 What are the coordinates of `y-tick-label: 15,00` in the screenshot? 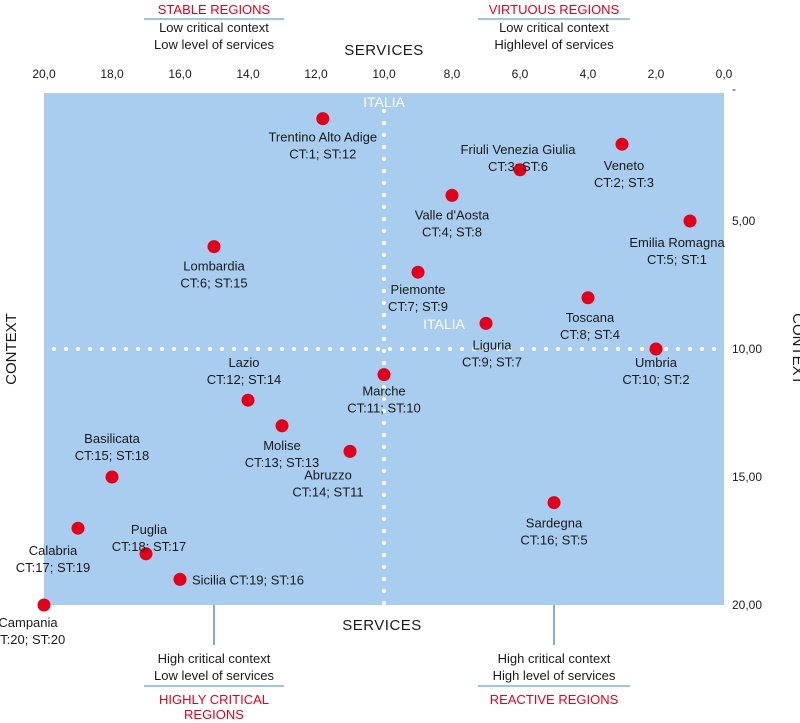 It's located at (747, 477).